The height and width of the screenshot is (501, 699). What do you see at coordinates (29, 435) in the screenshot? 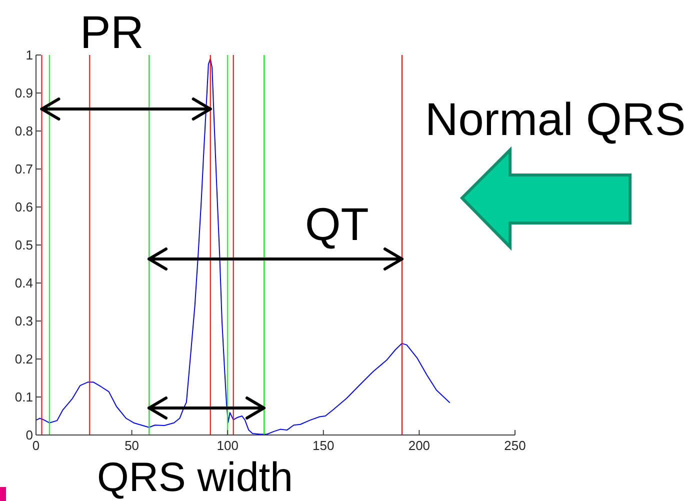
I see `y-tick-label: 0` at bounding box center [29, 435].